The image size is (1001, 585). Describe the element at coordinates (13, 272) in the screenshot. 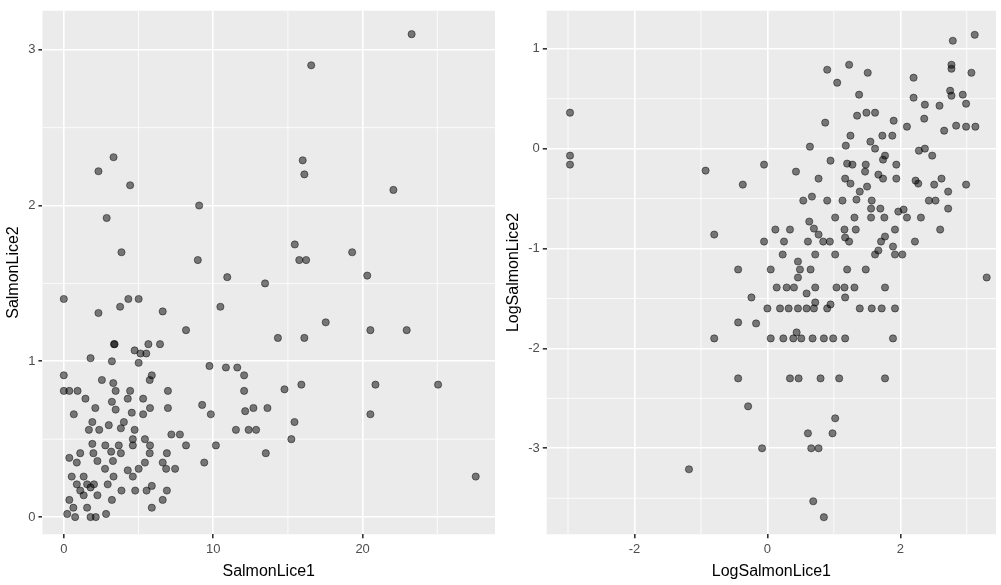

I see `y-axis-title: SalmonLice2` at that location.